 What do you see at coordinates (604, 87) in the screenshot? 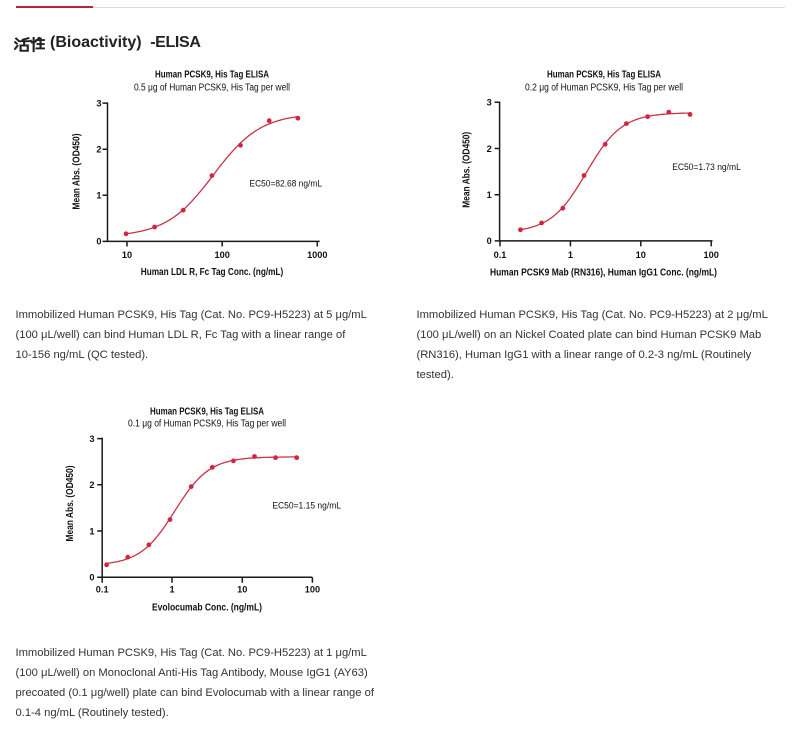
I see `svg-text:0.2 μg of Human PCSK9, His Tag: 0.2 μg of Human PCSK9, His Tag per well` at bounding box center [604, 87].